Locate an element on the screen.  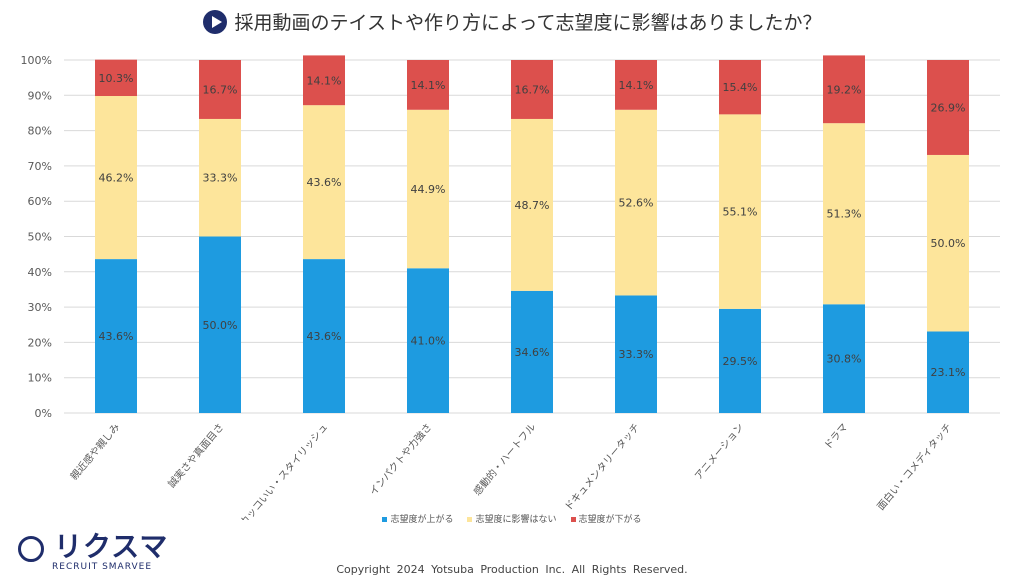
x-tick-label: カッコいい・スタイリッシュ is located at coordinates (284, 470).